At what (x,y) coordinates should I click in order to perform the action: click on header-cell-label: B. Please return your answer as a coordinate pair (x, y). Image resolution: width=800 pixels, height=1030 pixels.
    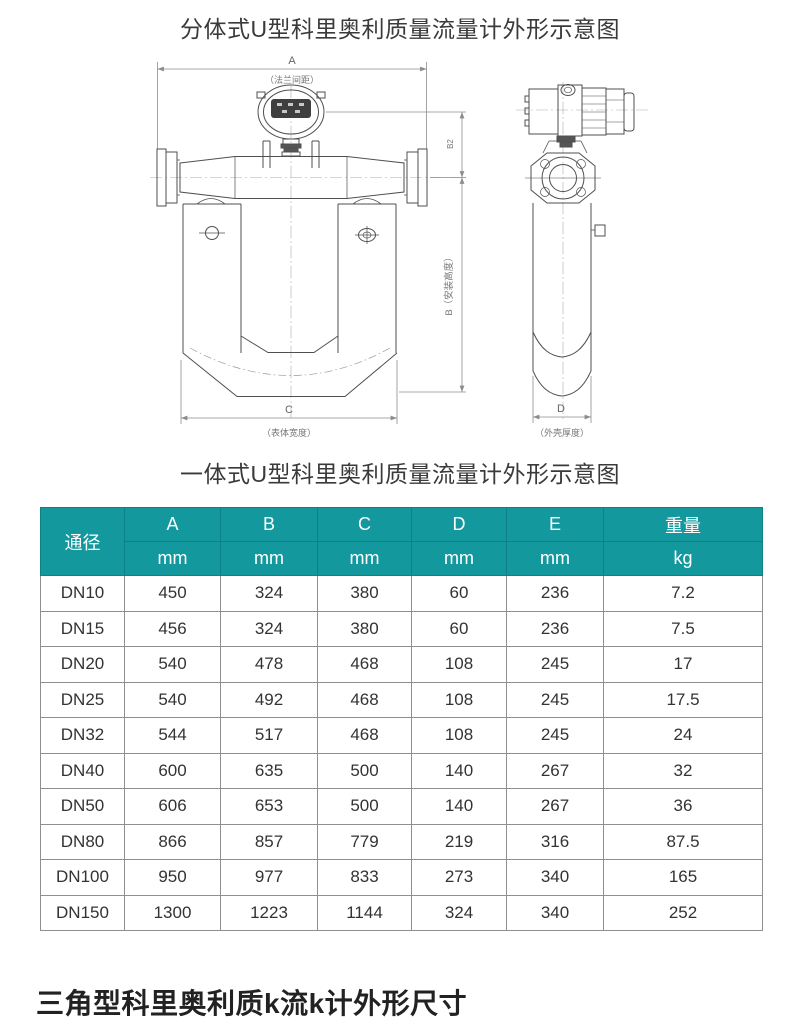
    Looking at the image, I should click on (269, 524).